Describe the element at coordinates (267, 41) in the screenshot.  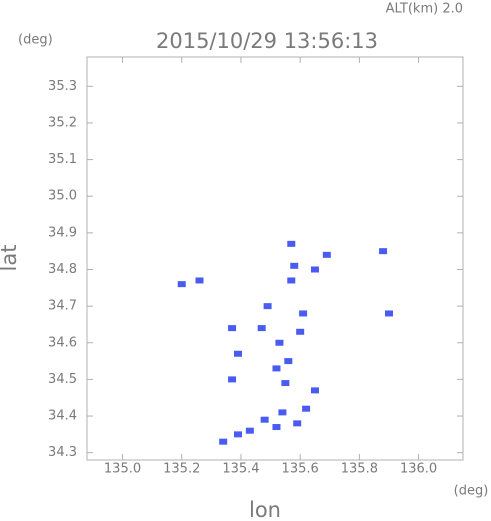
I see `chart-title: 2015/10/29 13:56:13` at that location.